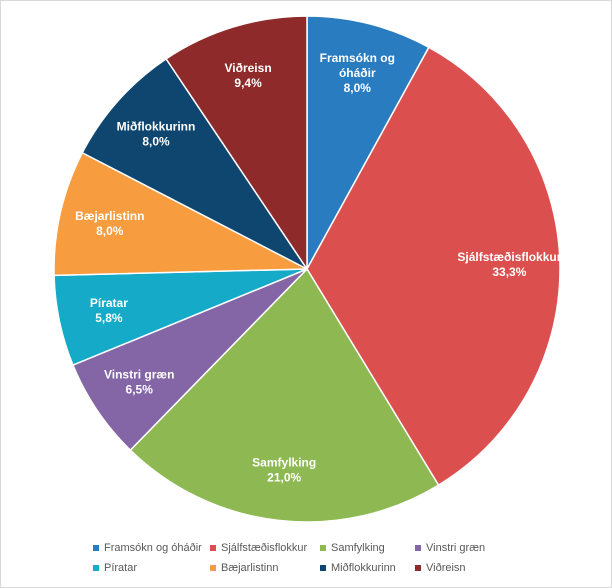 The height and width of the screenshot is (588, 612). What do you see at coordinates (180, 214) in the screenshot?
I see `slice-baejarlistinn` at bounding box center [180, 214].